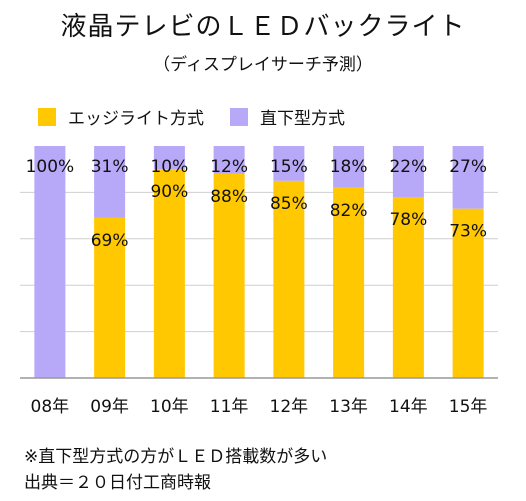 This screenshot has width=526, height=501. Describe the element at coordinates (136, 119) in the screenshot. I see `legend-label-edge: エッジライト方式` at that location.